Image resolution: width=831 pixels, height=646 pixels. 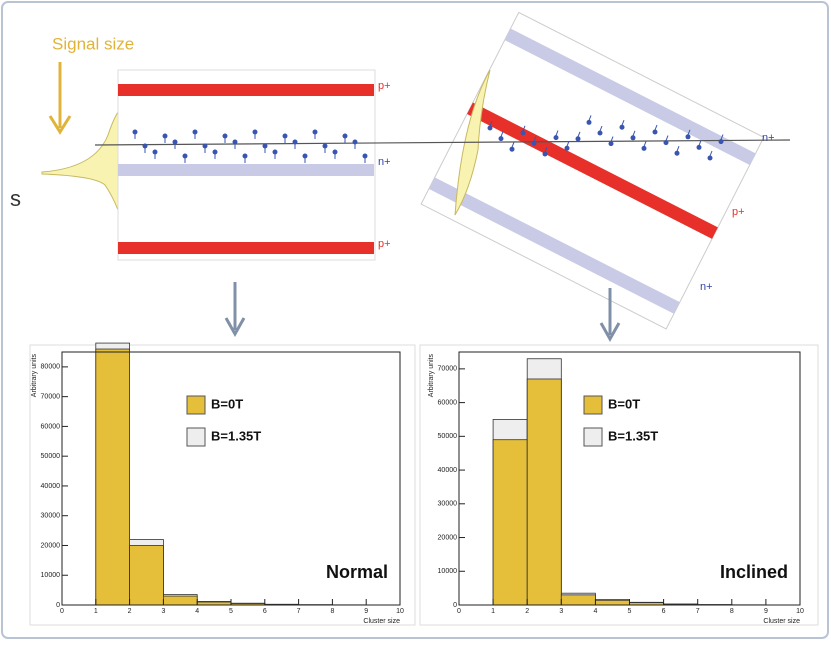 What do you see at coordinates (163, 611) in the screenshot?
I see `x-tick-label: 3` at bounding box center [163, 611].